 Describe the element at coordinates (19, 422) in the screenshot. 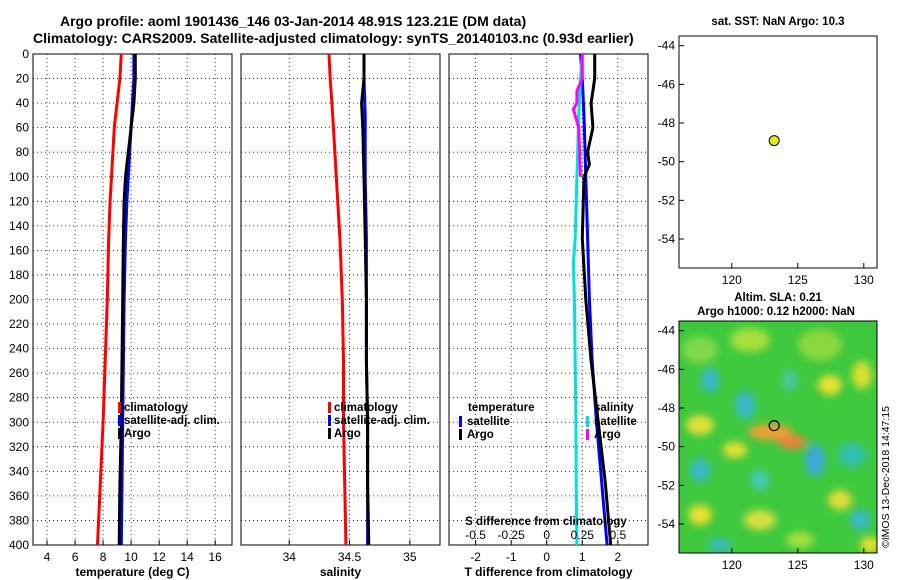

I see `y-tick-label: 300` at that location.